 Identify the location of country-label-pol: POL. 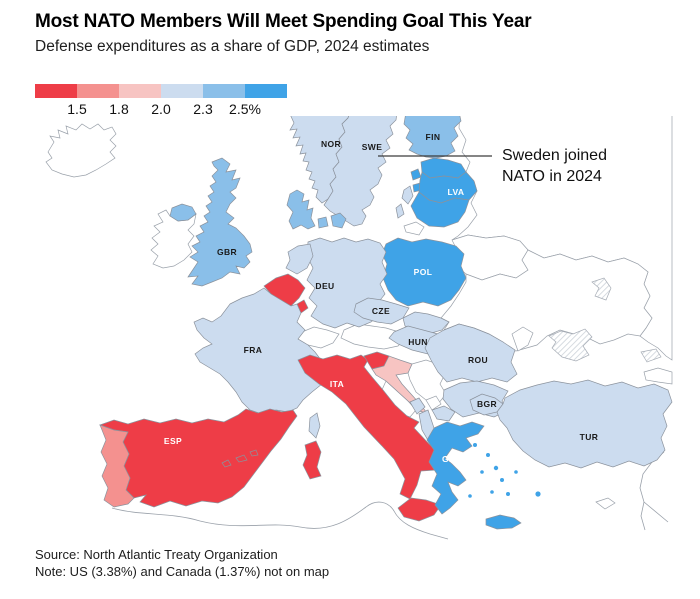
(423, 272).